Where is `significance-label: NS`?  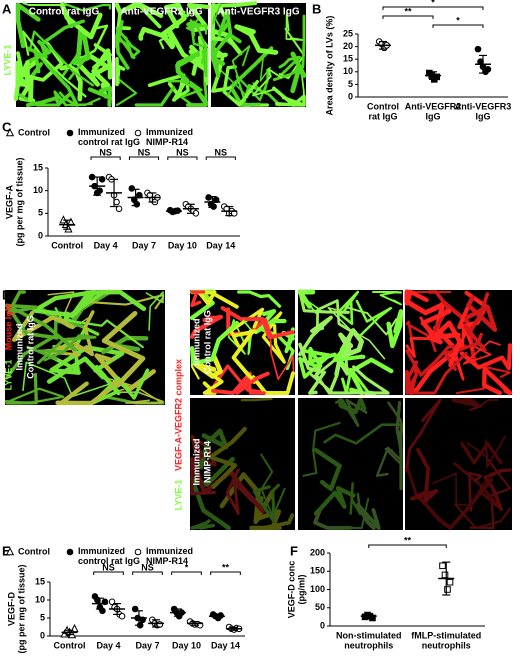 significance-label: NS is located at coordinates (182, 152).